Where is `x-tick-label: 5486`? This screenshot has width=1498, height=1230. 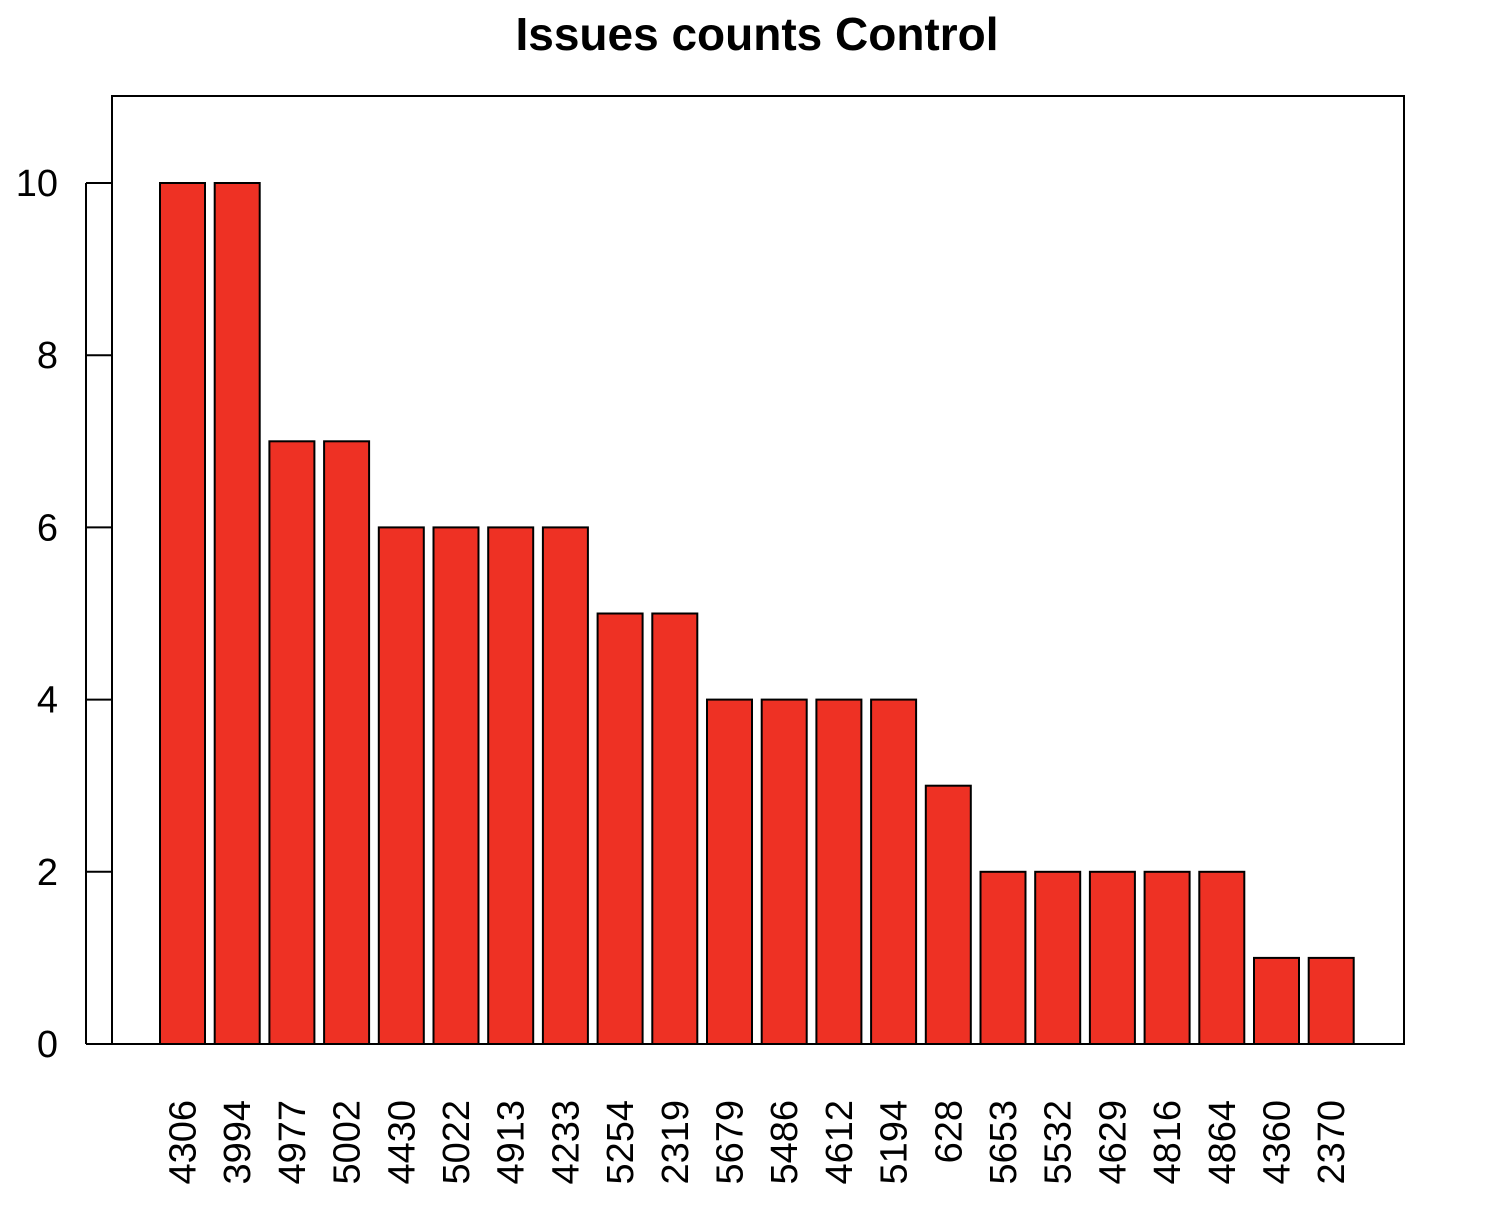 x-tick-label: 5486 is located at coordinates (785, 1142).